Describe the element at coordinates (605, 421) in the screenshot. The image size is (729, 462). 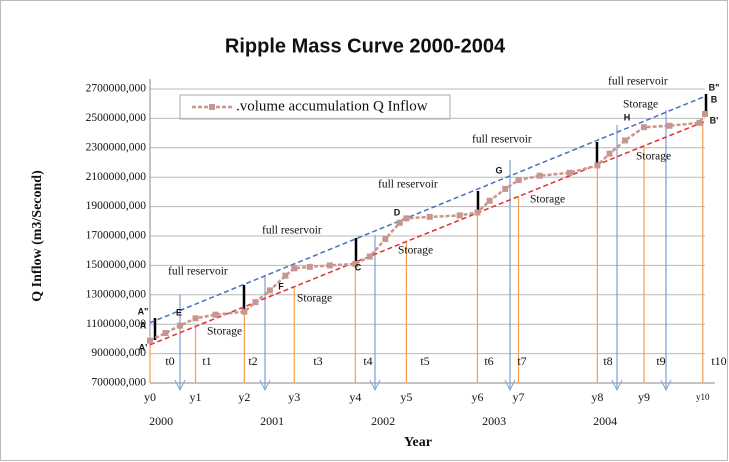
I see `x-tick-label: 2004` at that location.